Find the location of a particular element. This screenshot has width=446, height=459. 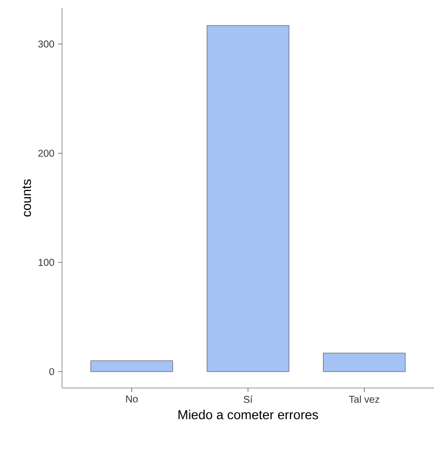

x-axis-title: Miedo a cometer errores is located at coordinates (248, 415).